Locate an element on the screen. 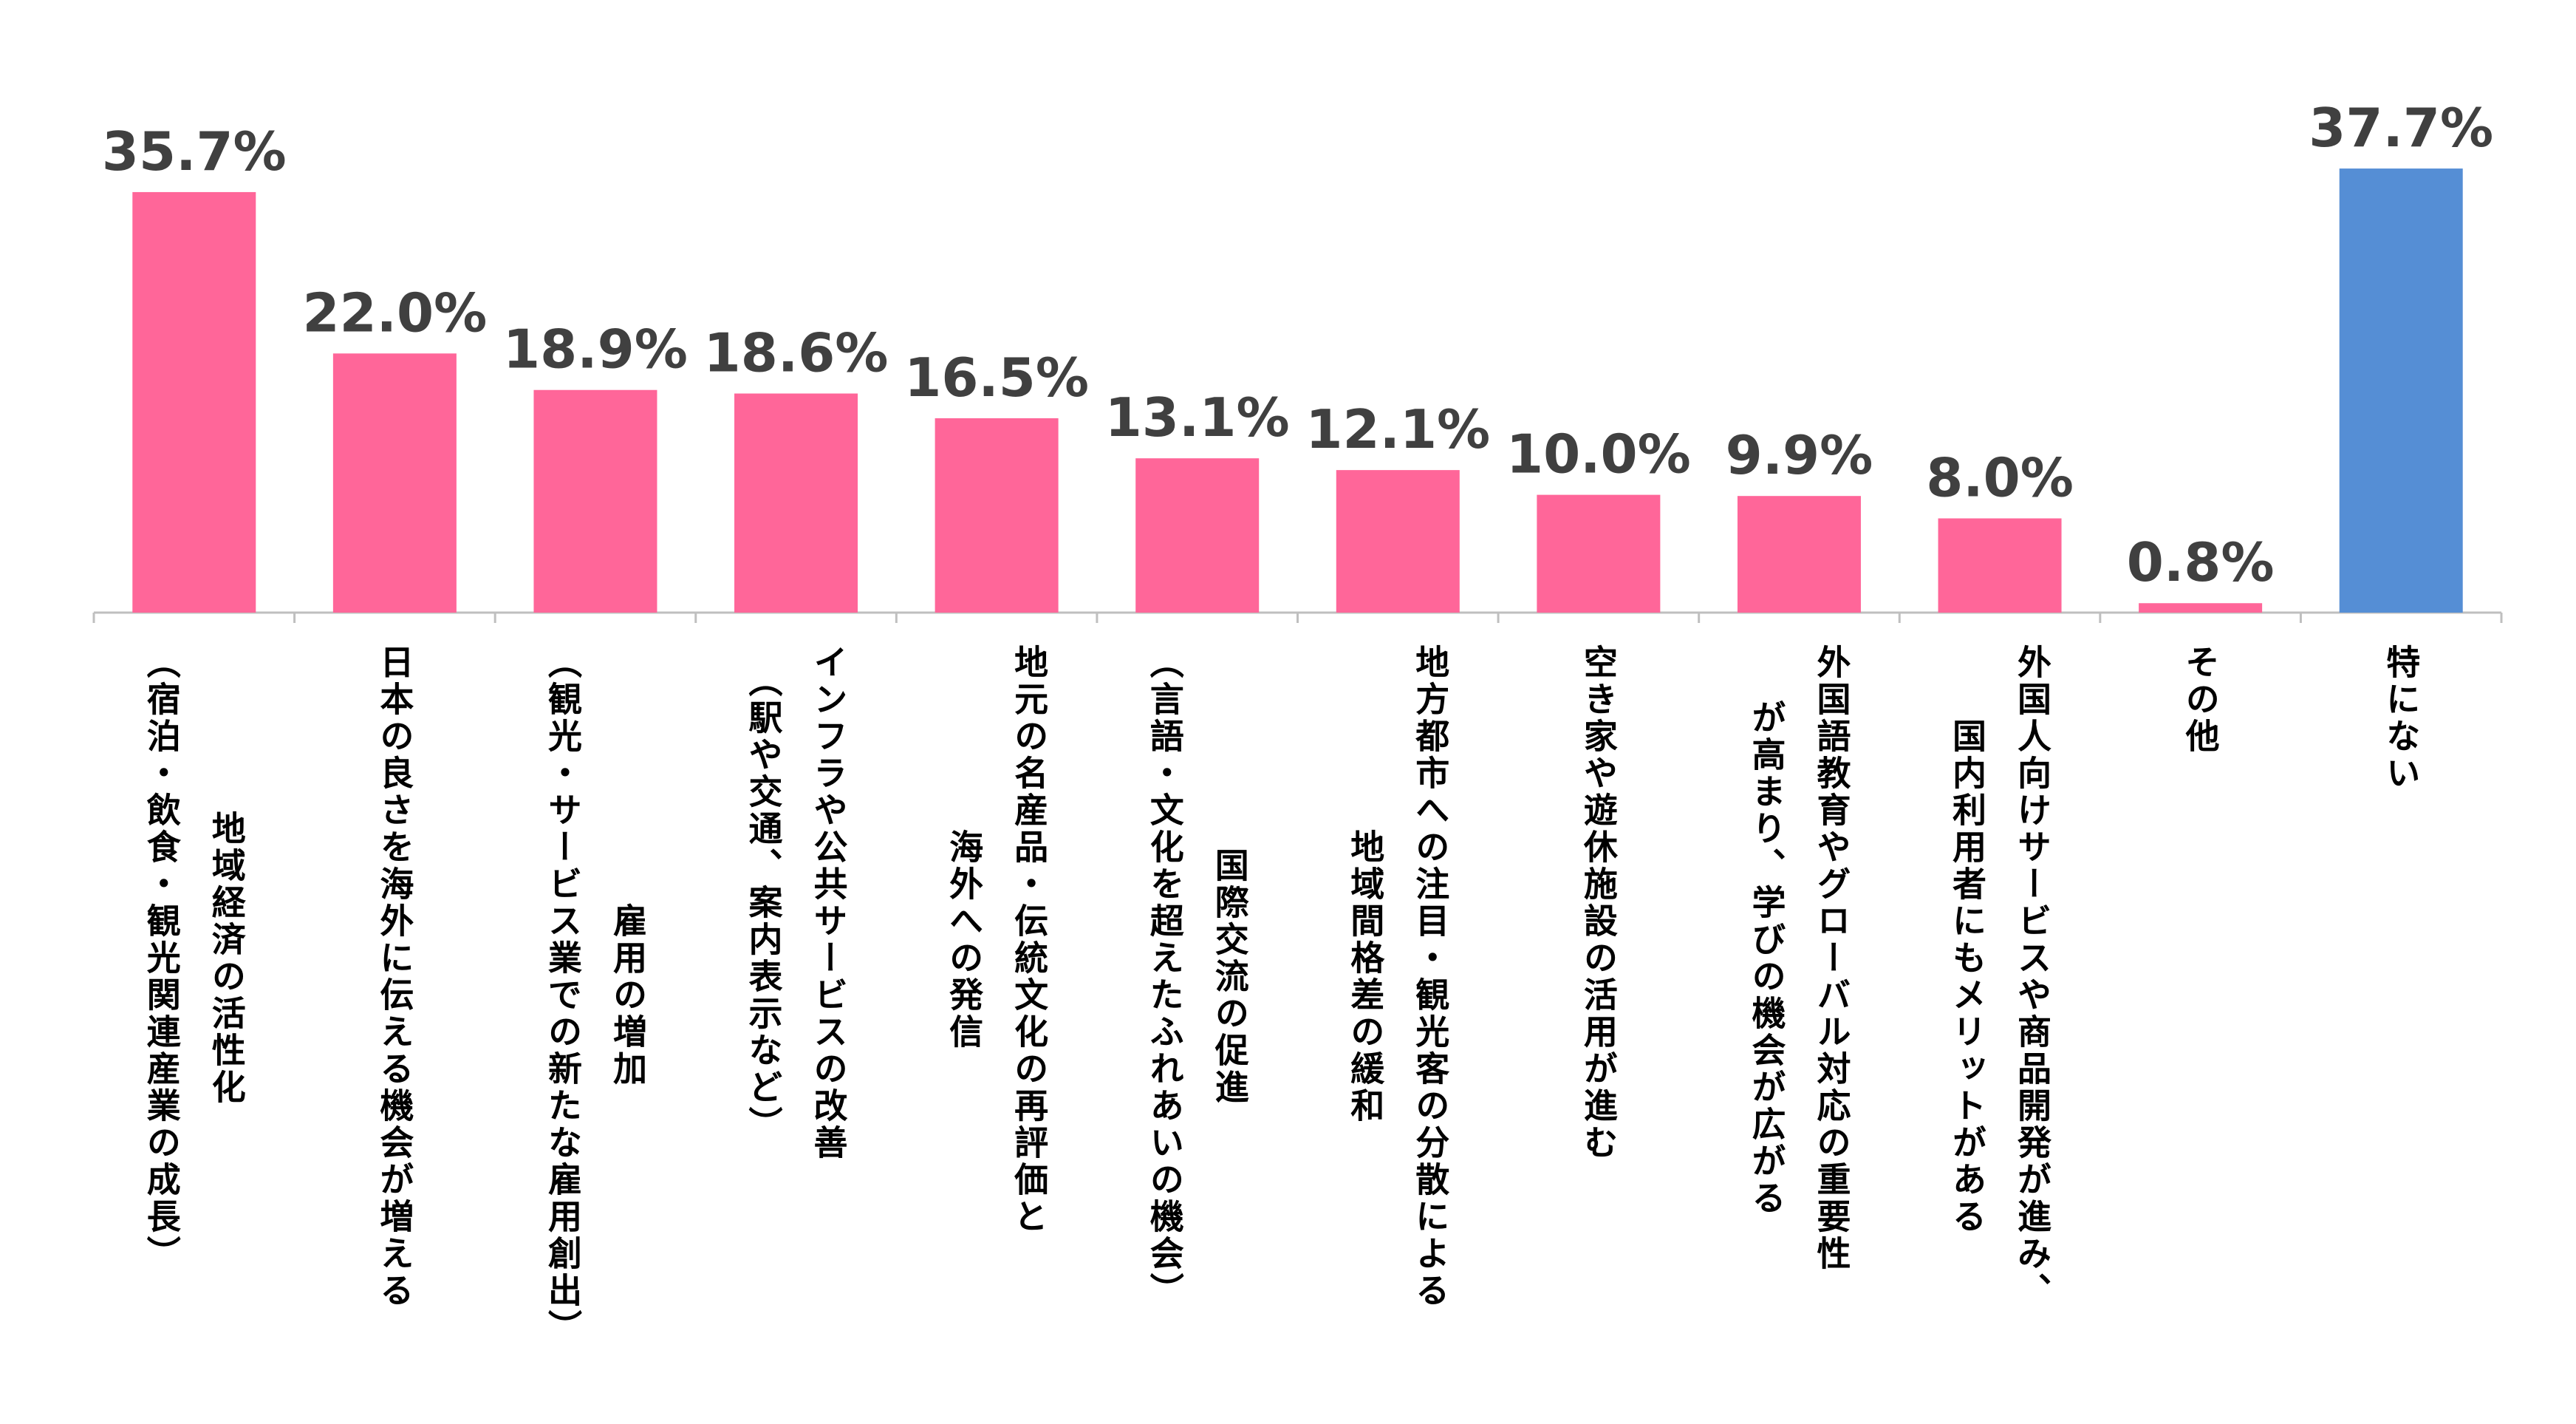  data-label: 37.7% is located at coordinates (2401, 128).